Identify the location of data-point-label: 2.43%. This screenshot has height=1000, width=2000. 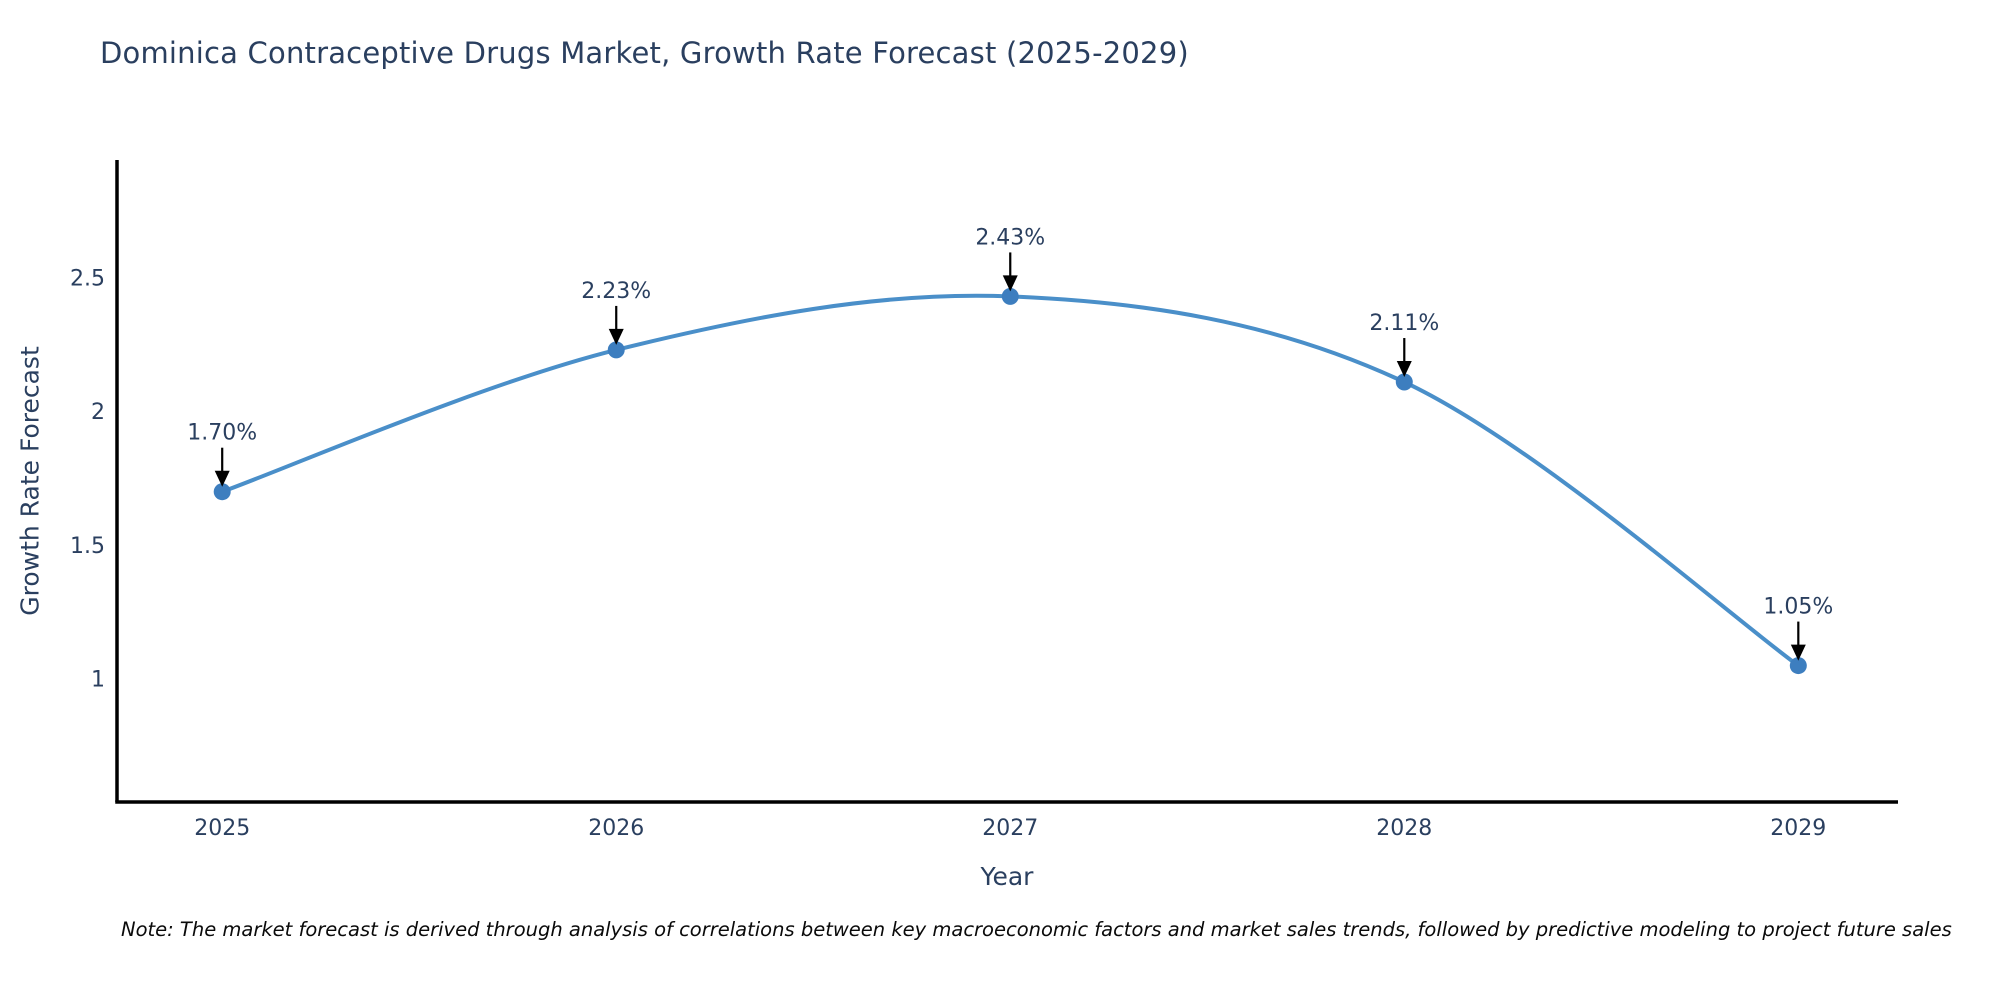
(1010, 237).